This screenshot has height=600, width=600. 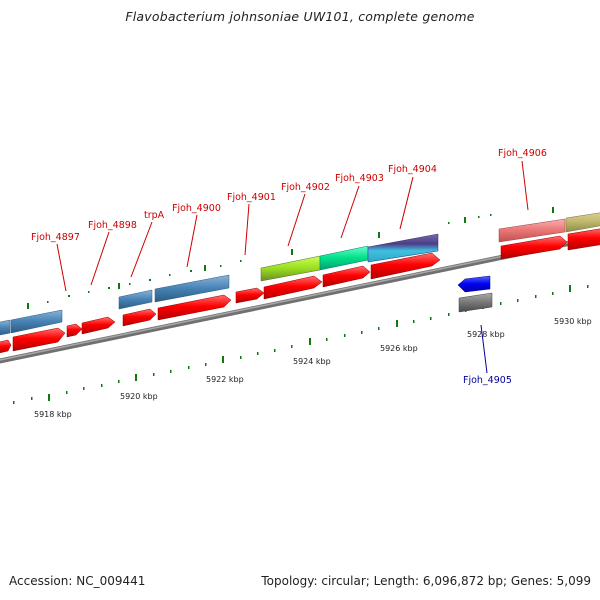 I want to click on reverse-features, so click(x=475, y=294).